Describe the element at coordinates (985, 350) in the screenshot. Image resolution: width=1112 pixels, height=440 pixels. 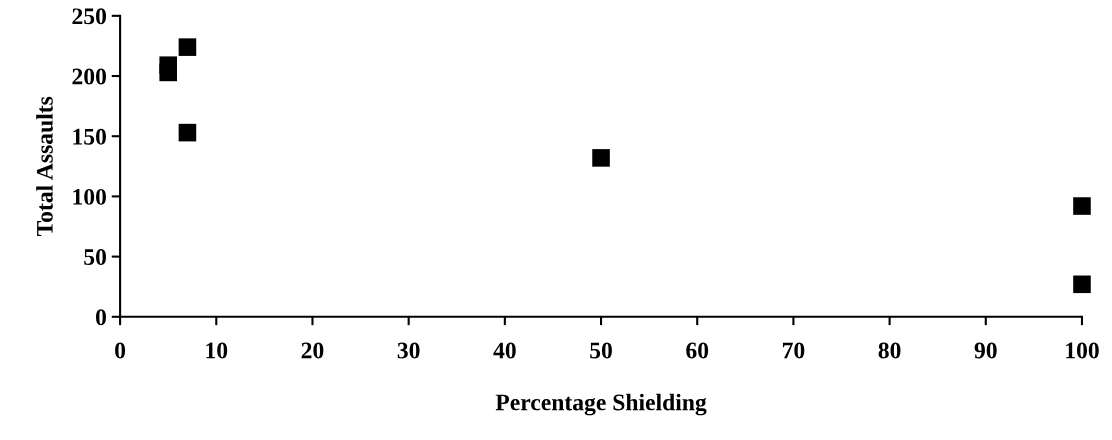
I see `x-tick-label: 90` at that location.